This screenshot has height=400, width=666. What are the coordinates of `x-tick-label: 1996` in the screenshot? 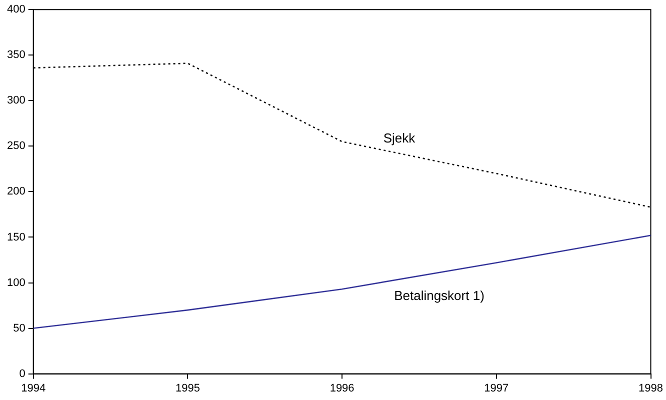 It's located at (342, 388).